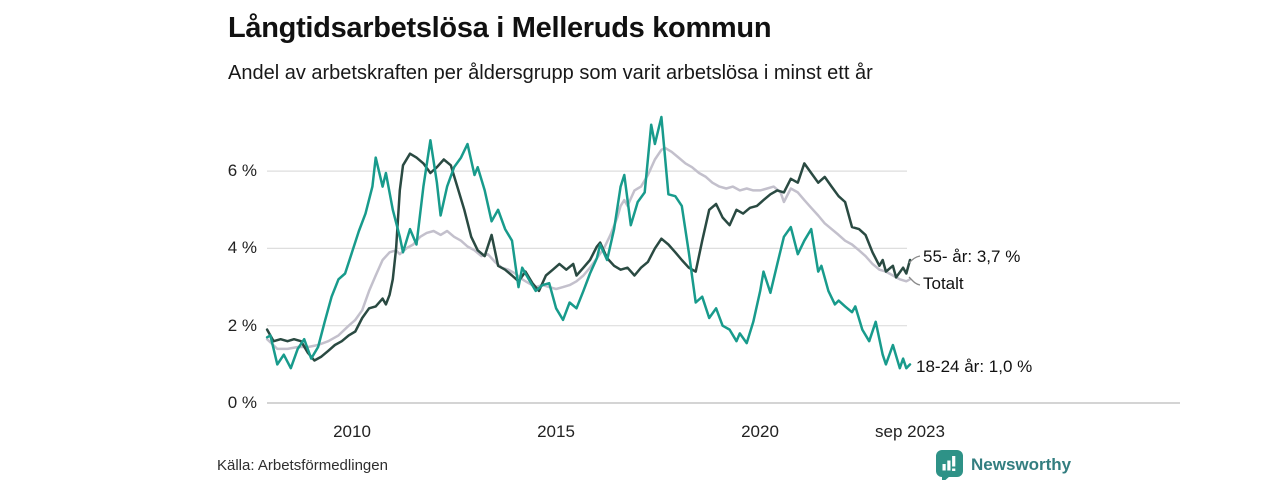 This screenshot has height=480, width=1280. Describe the element at coordinates (943, 283) in the screenshot. I see `series-end-label-totalt: Totalt` at that location.